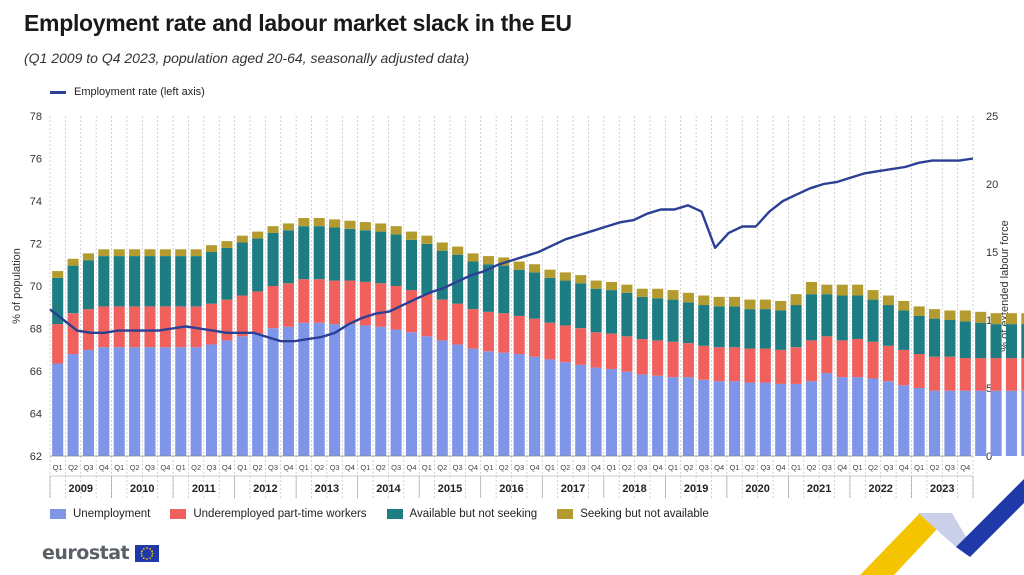 This screenshot has height=575, width=1024. I want to click on eurostat-logo: eurostat, so click(101, 553).